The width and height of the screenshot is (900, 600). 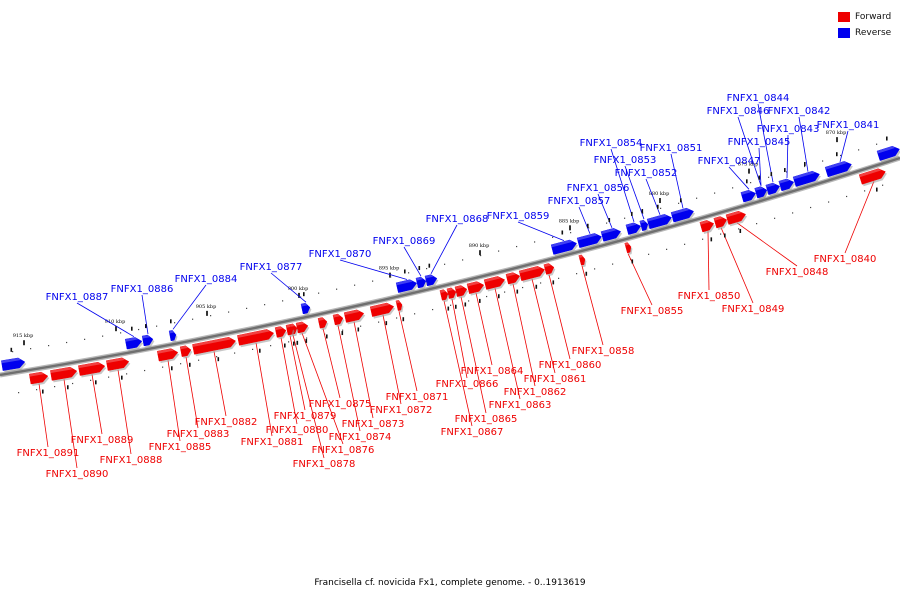 I want to click on gene-label: FNFX1_0887, so click(x=77, y=297).